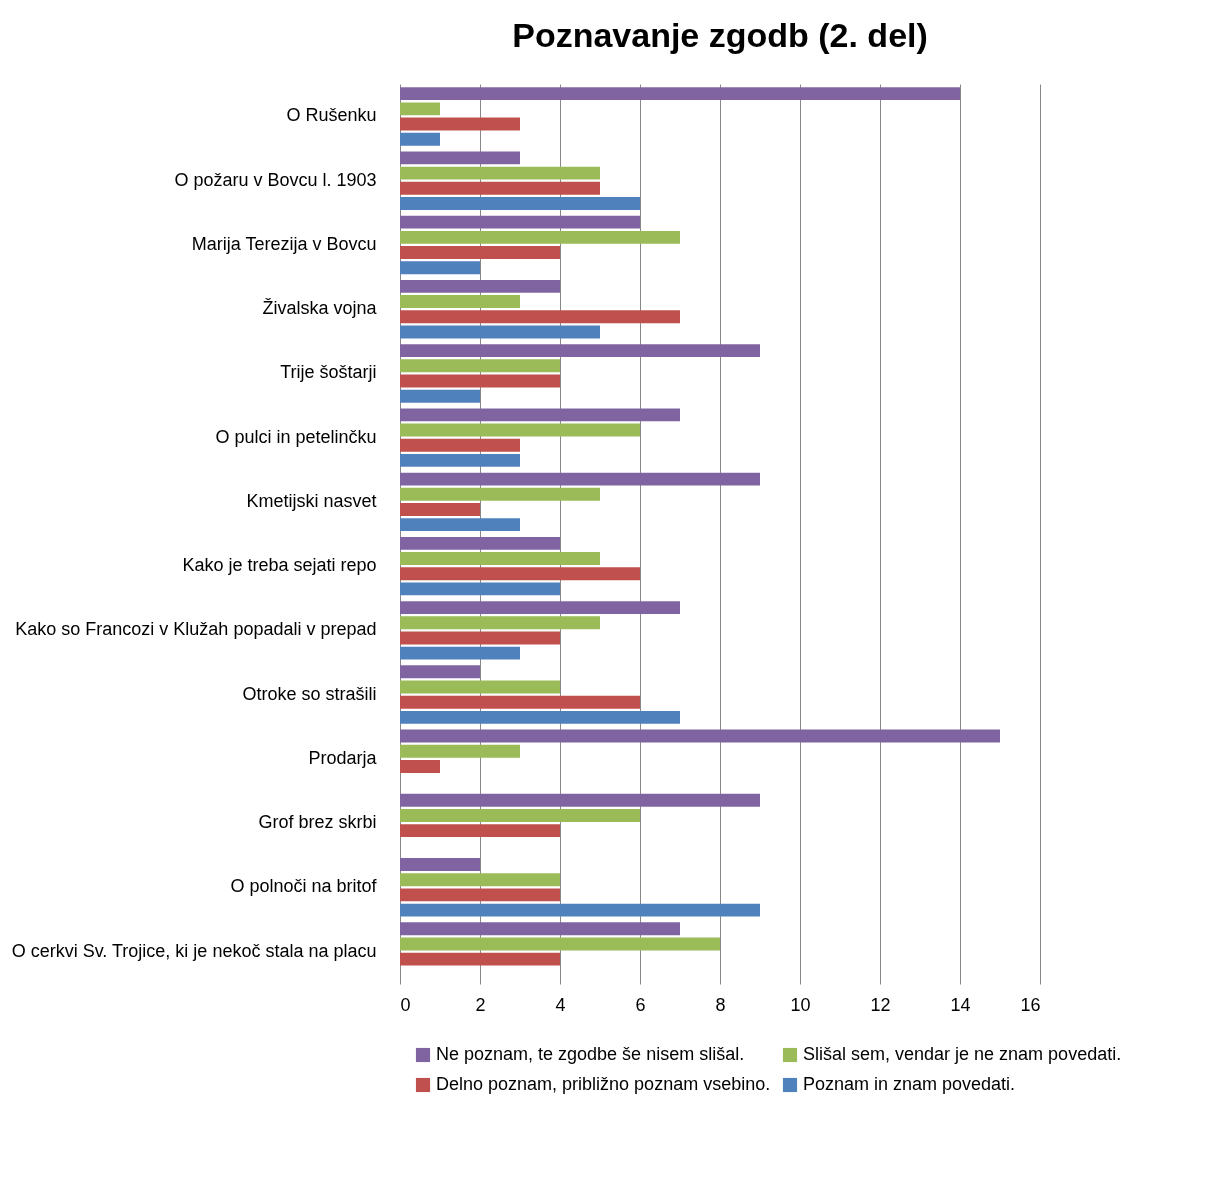  I want to click on y-tick-label: Kako je treba sejati repo, so click(279, 565).